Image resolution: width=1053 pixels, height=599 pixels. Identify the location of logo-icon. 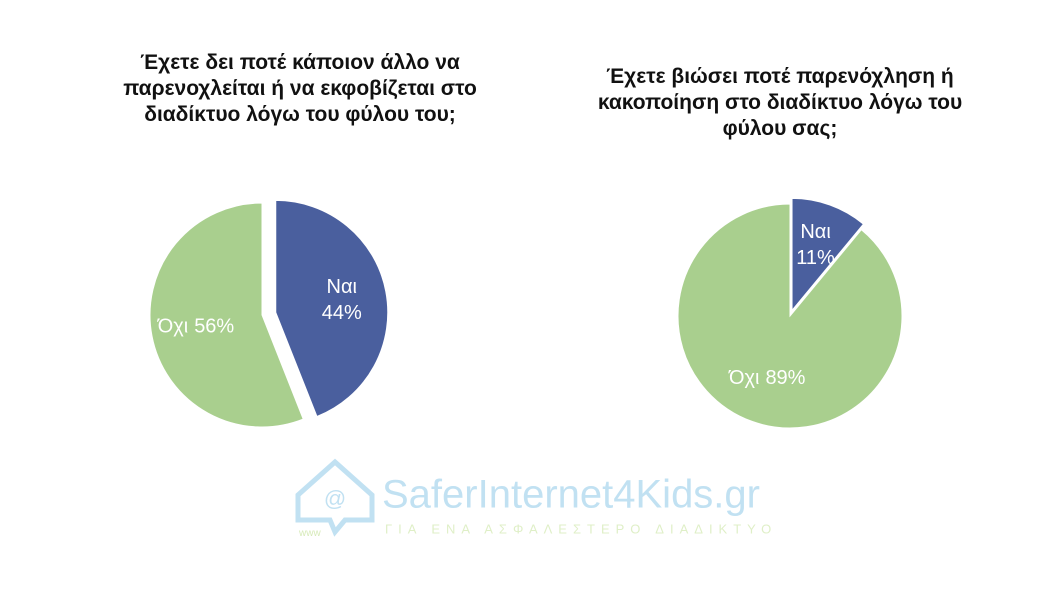
(335, 497).